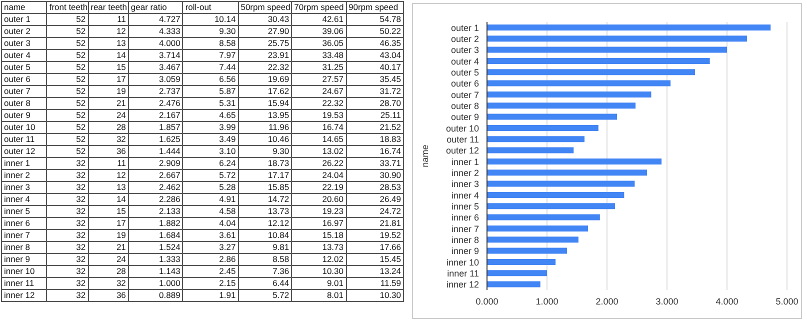  I want to click on category-label: outer 2, so click(24, 32).